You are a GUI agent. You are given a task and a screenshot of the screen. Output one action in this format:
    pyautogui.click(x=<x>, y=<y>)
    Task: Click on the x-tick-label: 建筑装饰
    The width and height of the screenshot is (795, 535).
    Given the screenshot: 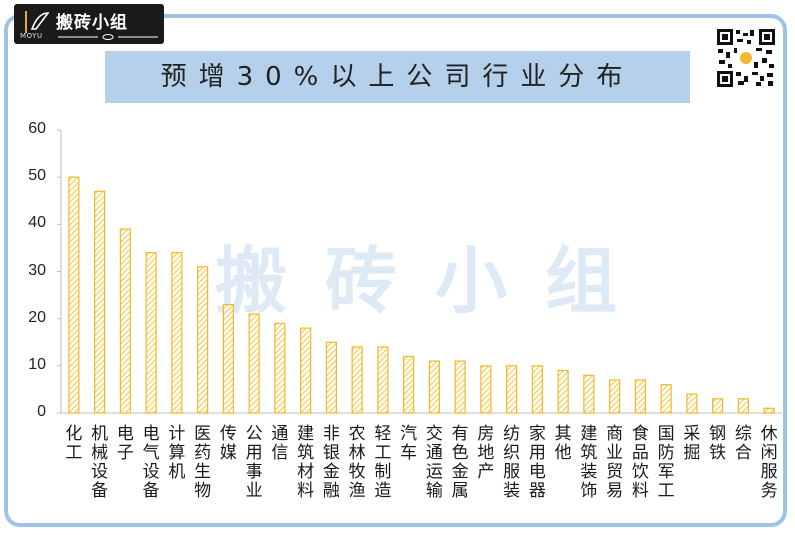 What is the action you would take?
    pyautogui.click(x=589, y=462)
    